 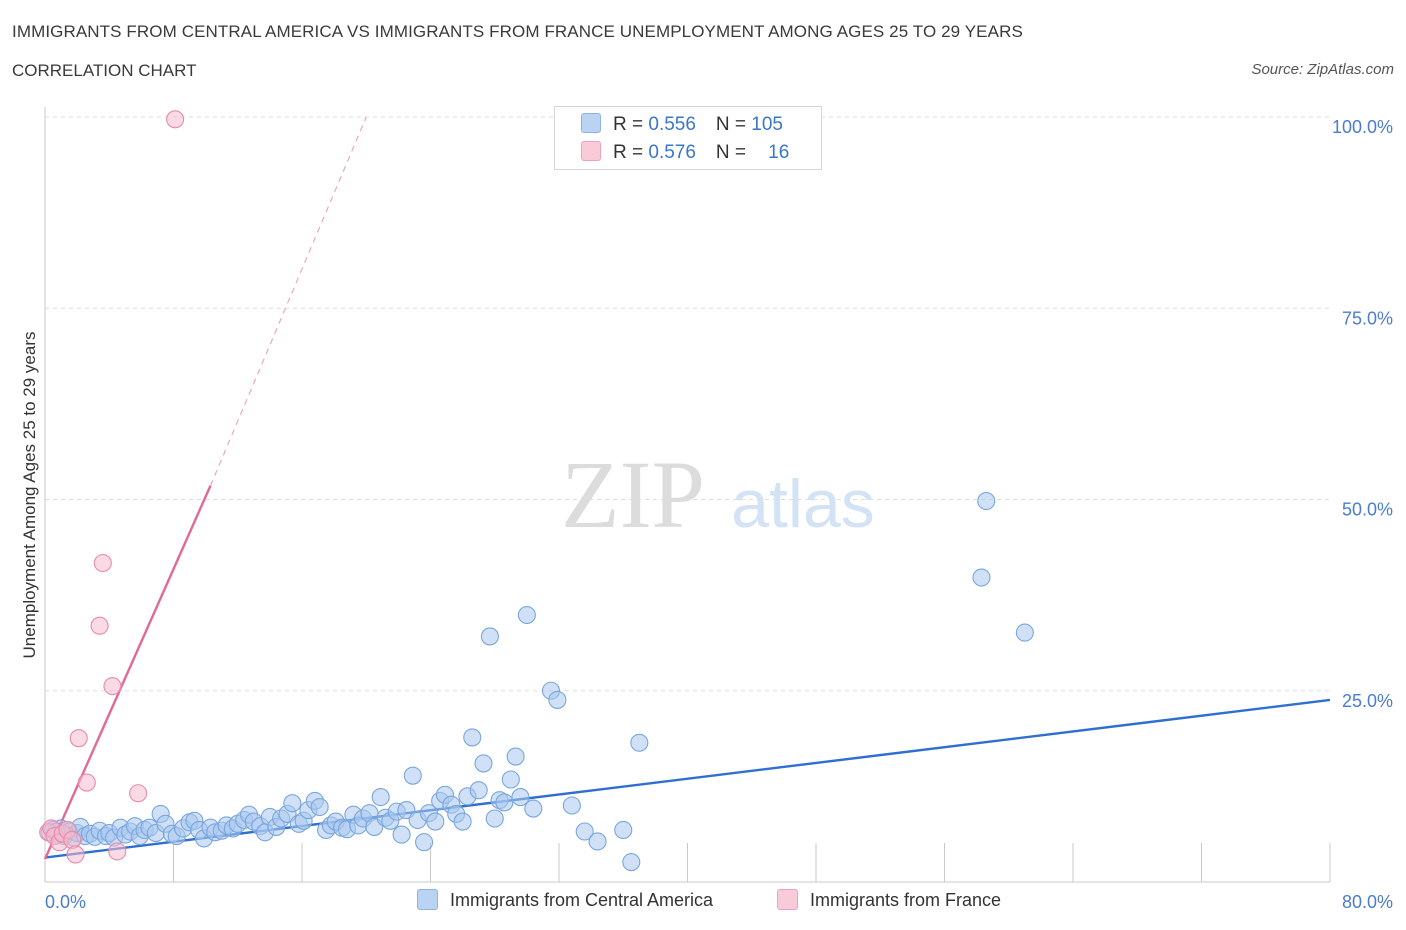 What do you see at coordinates (104, 70) in the screenshot?
I see `chart-subtitle: CORRELATION CHART` at bounding box center [104, 70].